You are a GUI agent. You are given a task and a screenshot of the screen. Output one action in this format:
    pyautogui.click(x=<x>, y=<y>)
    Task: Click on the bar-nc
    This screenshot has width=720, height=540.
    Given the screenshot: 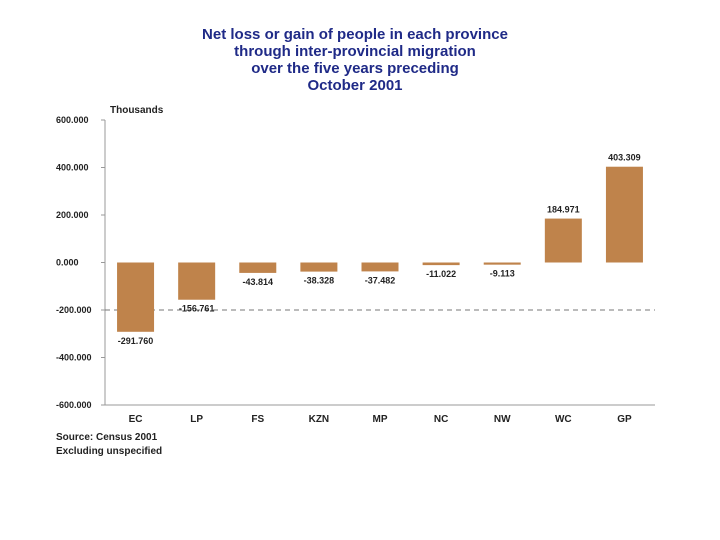 What is the action you would take?
    pyautogui.click(x=441, y=264)
    